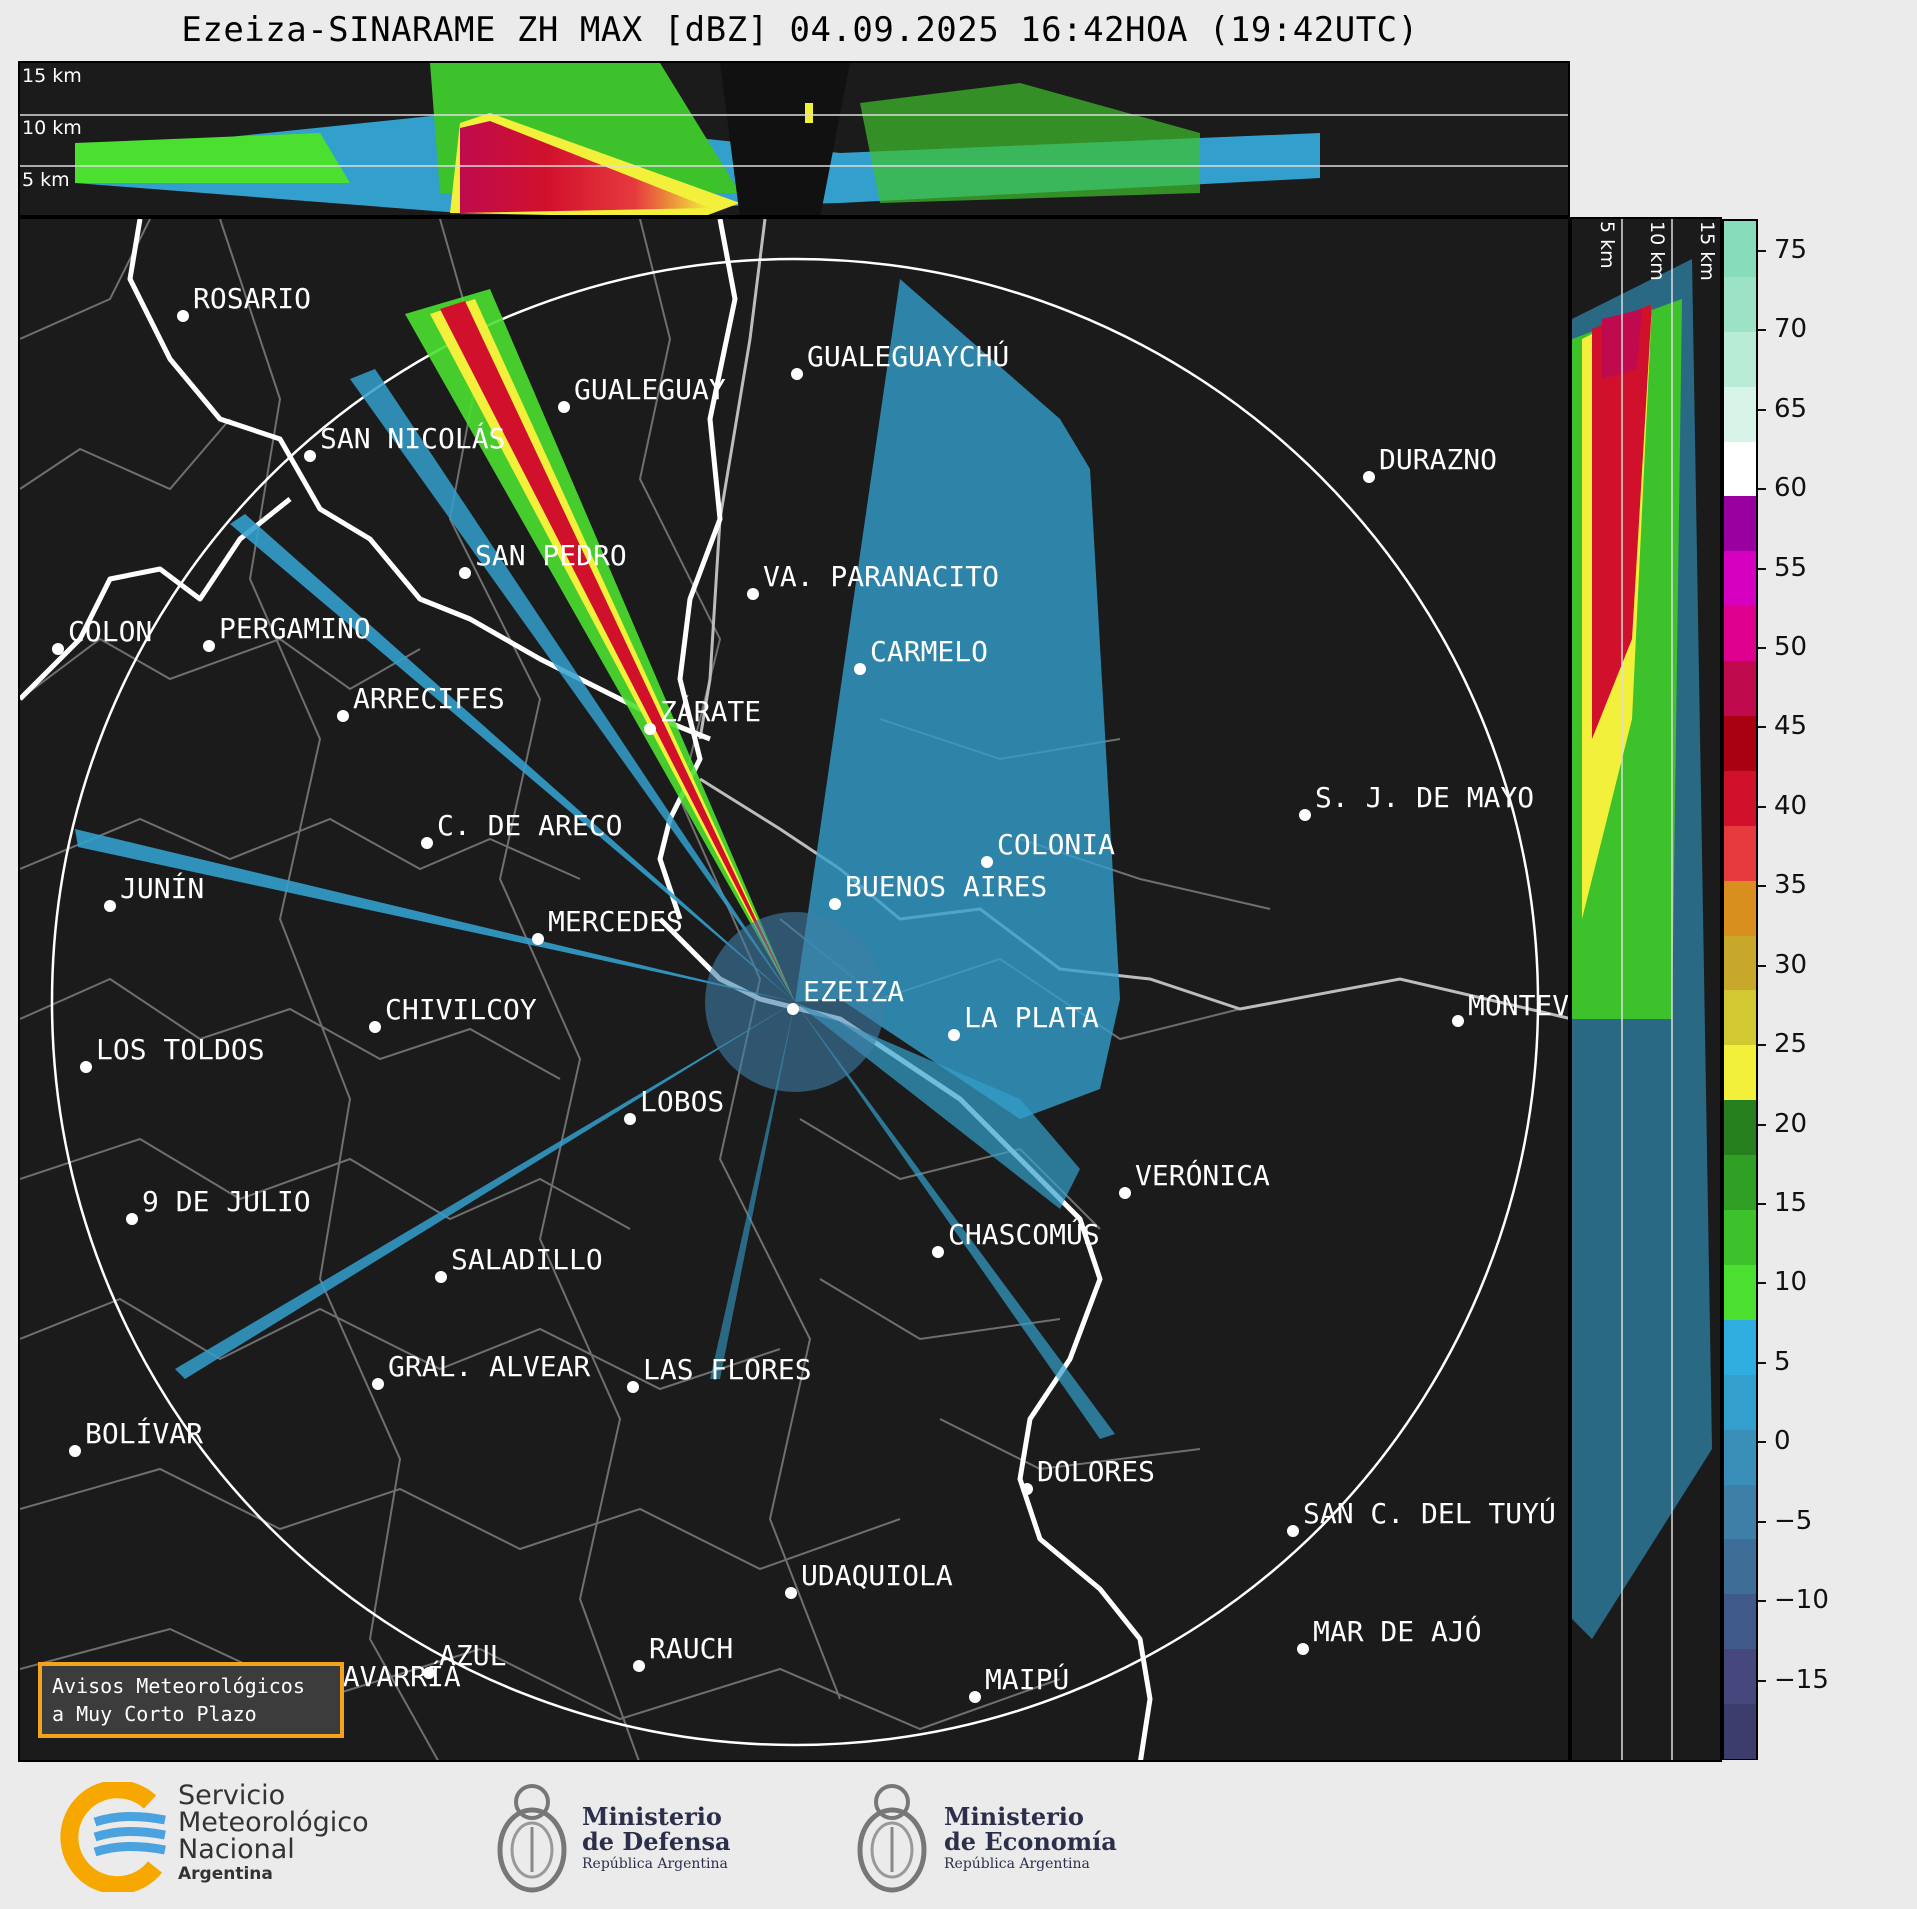 The width and height of the screenshot is (1917, 1909). I want to click on colorbar-tick-label: 65, so click(1791, 408).